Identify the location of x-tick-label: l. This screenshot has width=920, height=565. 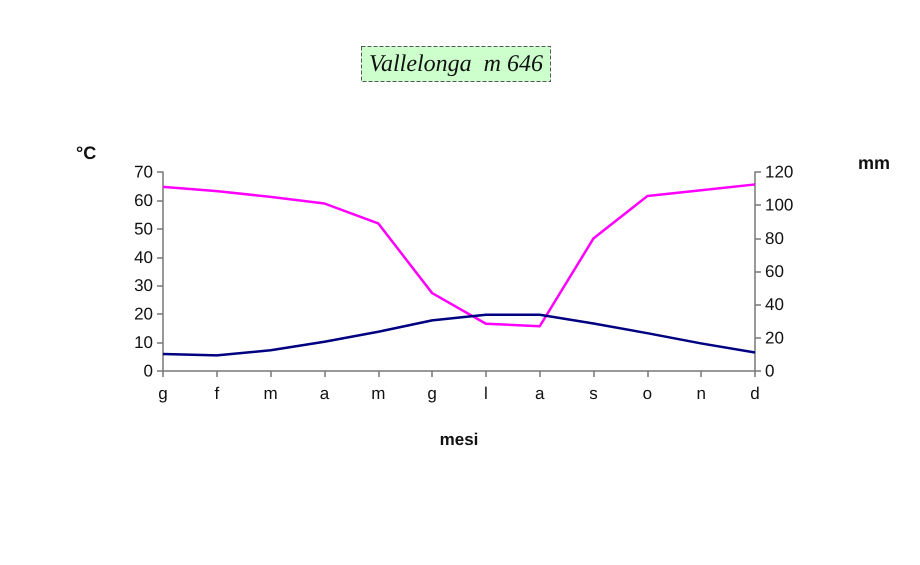
(486, 393).